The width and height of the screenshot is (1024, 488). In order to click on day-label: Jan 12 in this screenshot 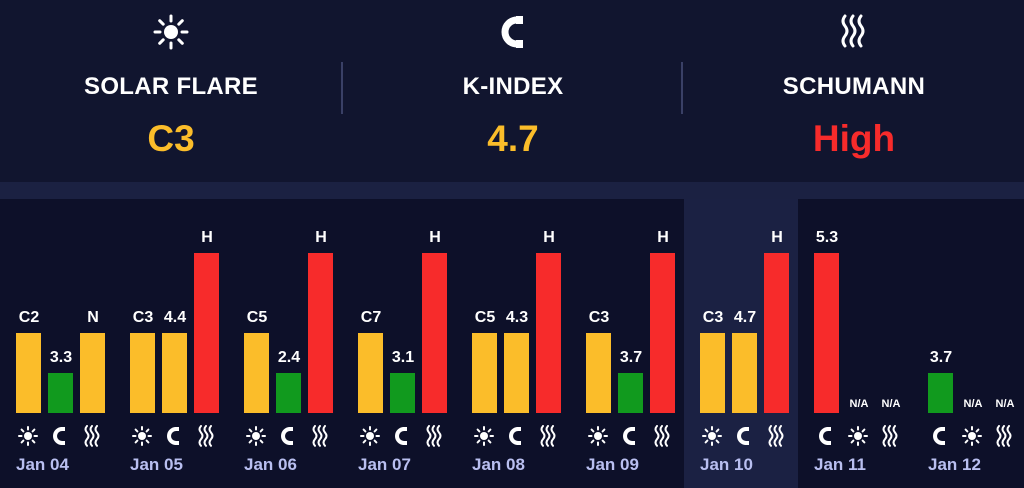, I will do `click(954, 464)`.